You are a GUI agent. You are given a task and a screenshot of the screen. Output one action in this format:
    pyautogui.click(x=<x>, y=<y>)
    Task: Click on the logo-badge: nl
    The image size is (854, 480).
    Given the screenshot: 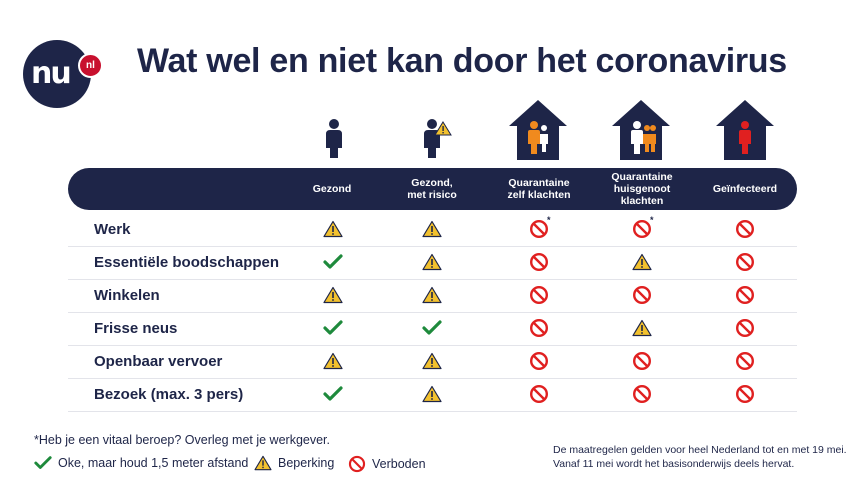 What is the action you would take?
    pyautogui.click(x=90, y=65)
    